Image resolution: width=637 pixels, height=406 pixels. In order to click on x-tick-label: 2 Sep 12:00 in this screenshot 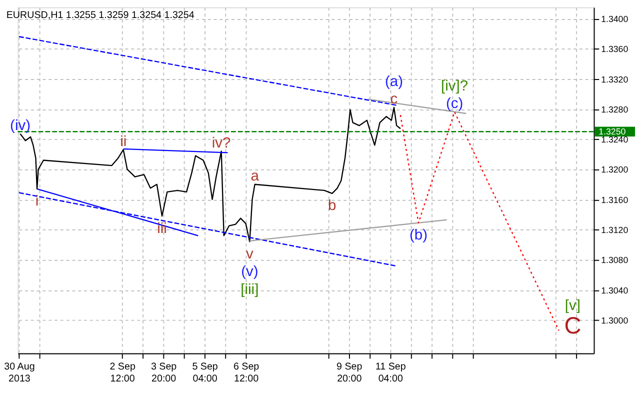, I will do `click(123, 372)`.